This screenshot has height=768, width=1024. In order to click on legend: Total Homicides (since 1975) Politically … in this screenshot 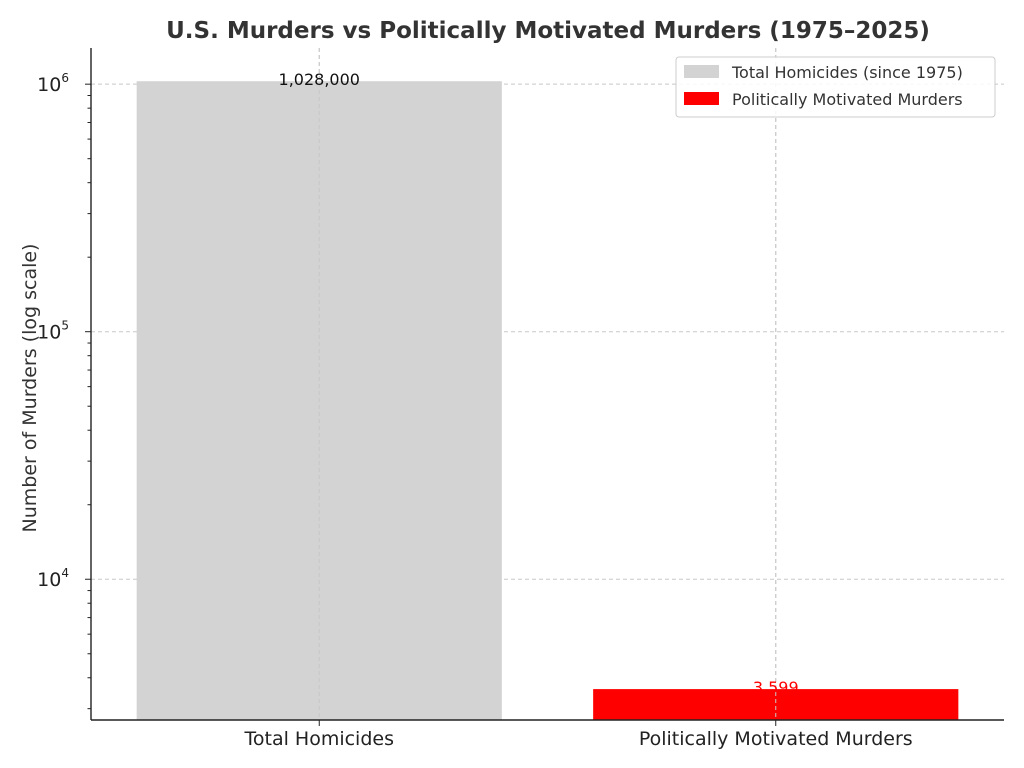, I will do `click(835, 87)`.